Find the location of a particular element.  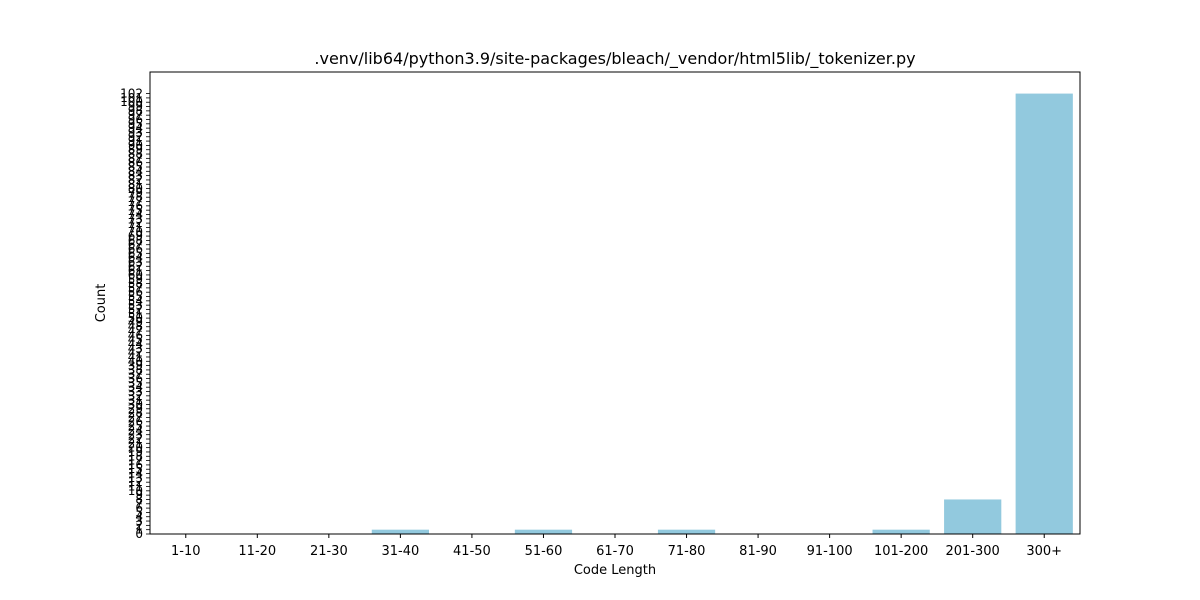

y-tick-label: 39 is located at coordinates (135, 366).